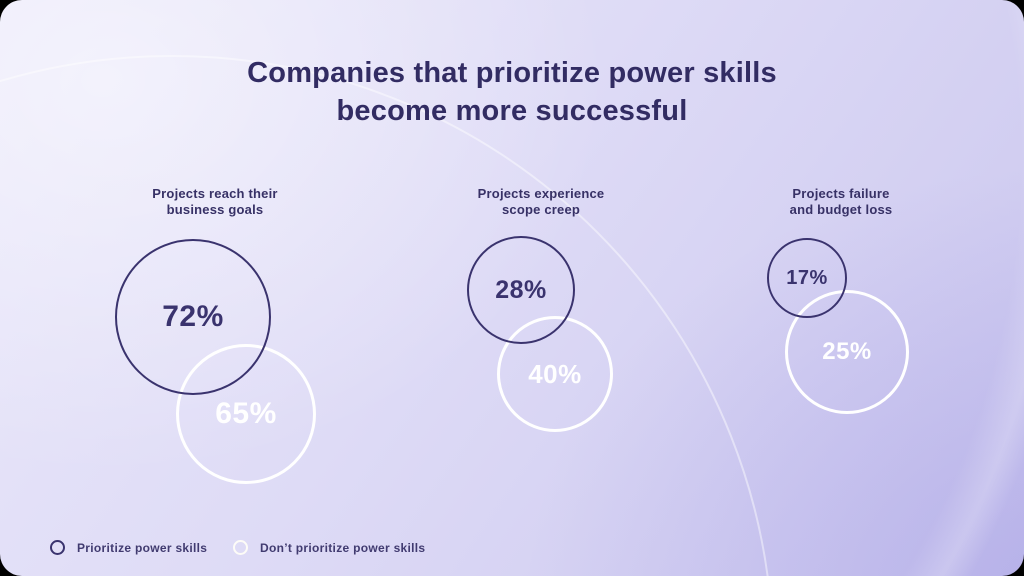 This screenshot has width=1024, height=576. What do you see at coordinates (57, 547) in the screenshot?
I see `dark-circle-swatch-icon` at bounding box center [57, 547].